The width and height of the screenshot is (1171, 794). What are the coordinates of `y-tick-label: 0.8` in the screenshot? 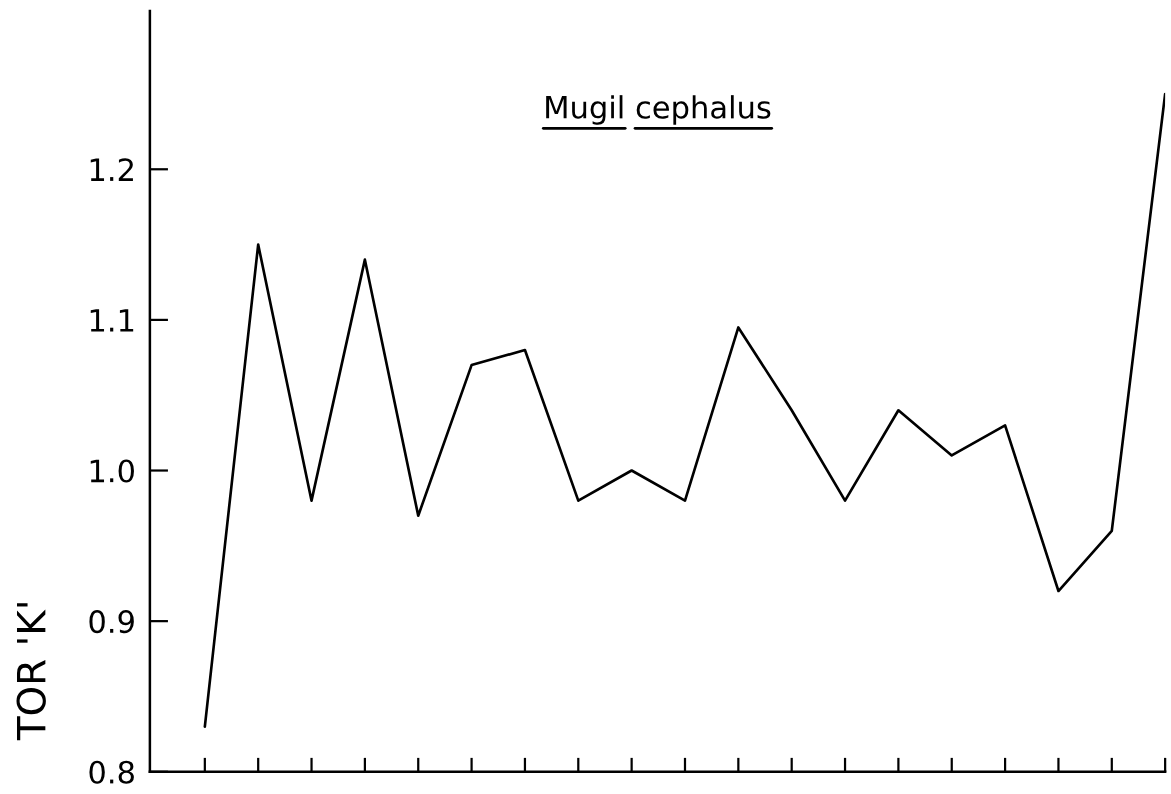 It's located at (111, 772).